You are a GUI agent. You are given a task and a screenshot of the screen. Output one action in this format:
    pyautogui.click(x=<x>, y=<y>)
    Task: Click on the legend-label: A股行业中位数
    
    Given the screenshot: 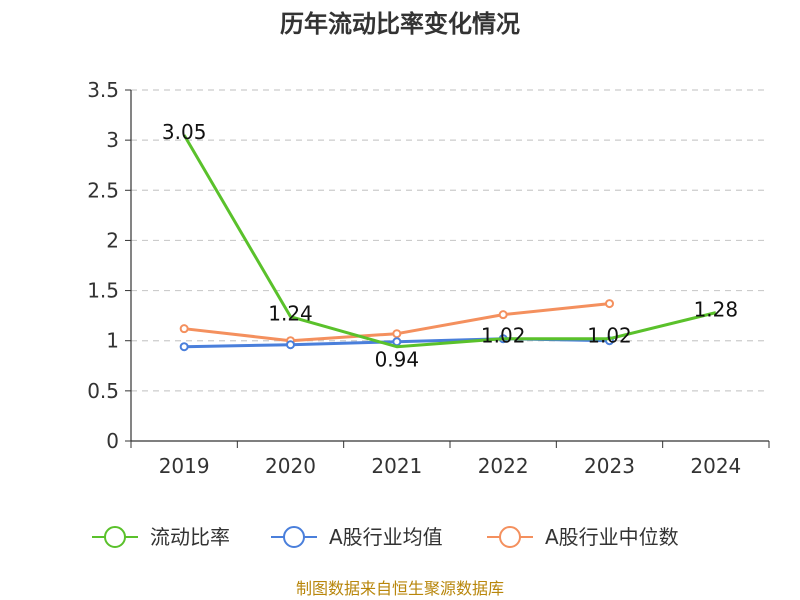 What is the action you would take?
    pyautogui.click(x=612, y=537)
    